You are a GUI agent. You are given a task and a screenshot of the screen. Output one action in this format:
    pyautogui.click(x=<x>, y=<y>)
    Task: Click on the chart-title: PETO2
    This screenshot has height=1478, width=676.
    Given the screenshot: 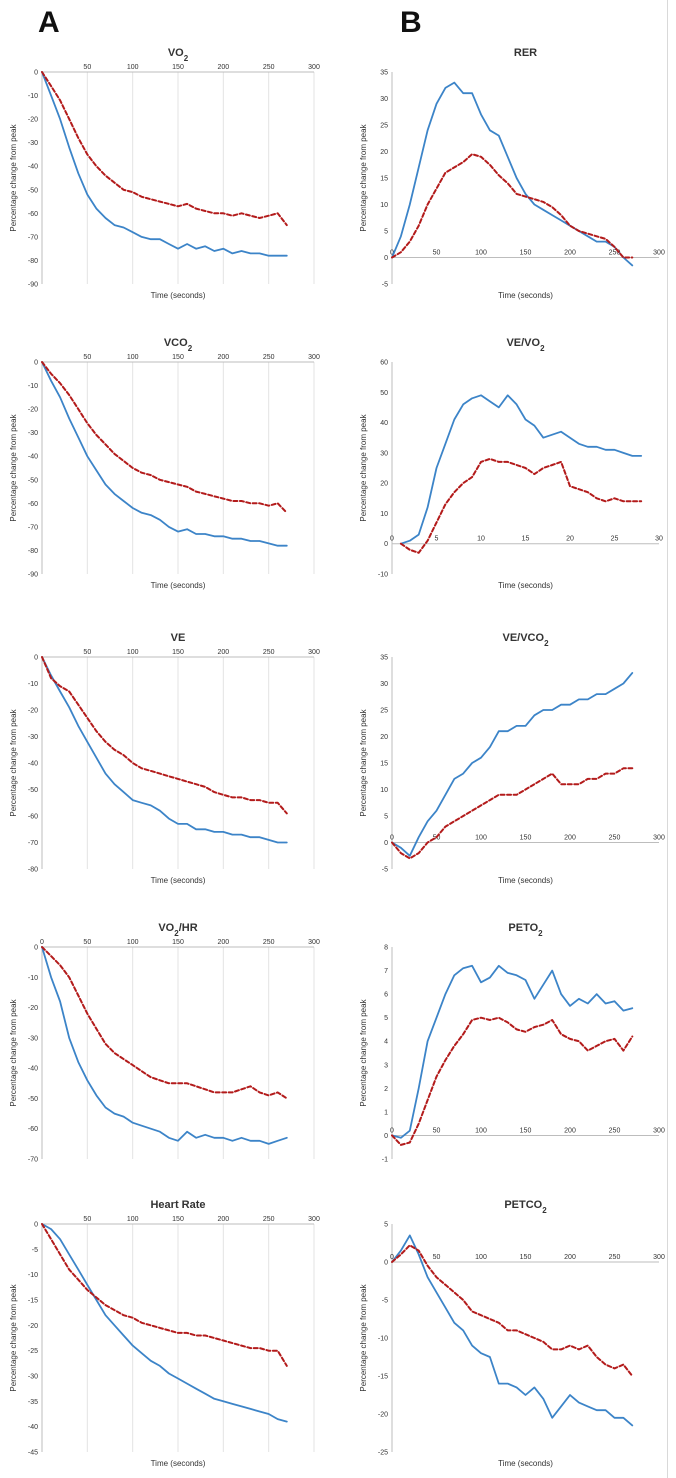 What is the action you would take?
    pyautogui.click(x=525, y=930)
    